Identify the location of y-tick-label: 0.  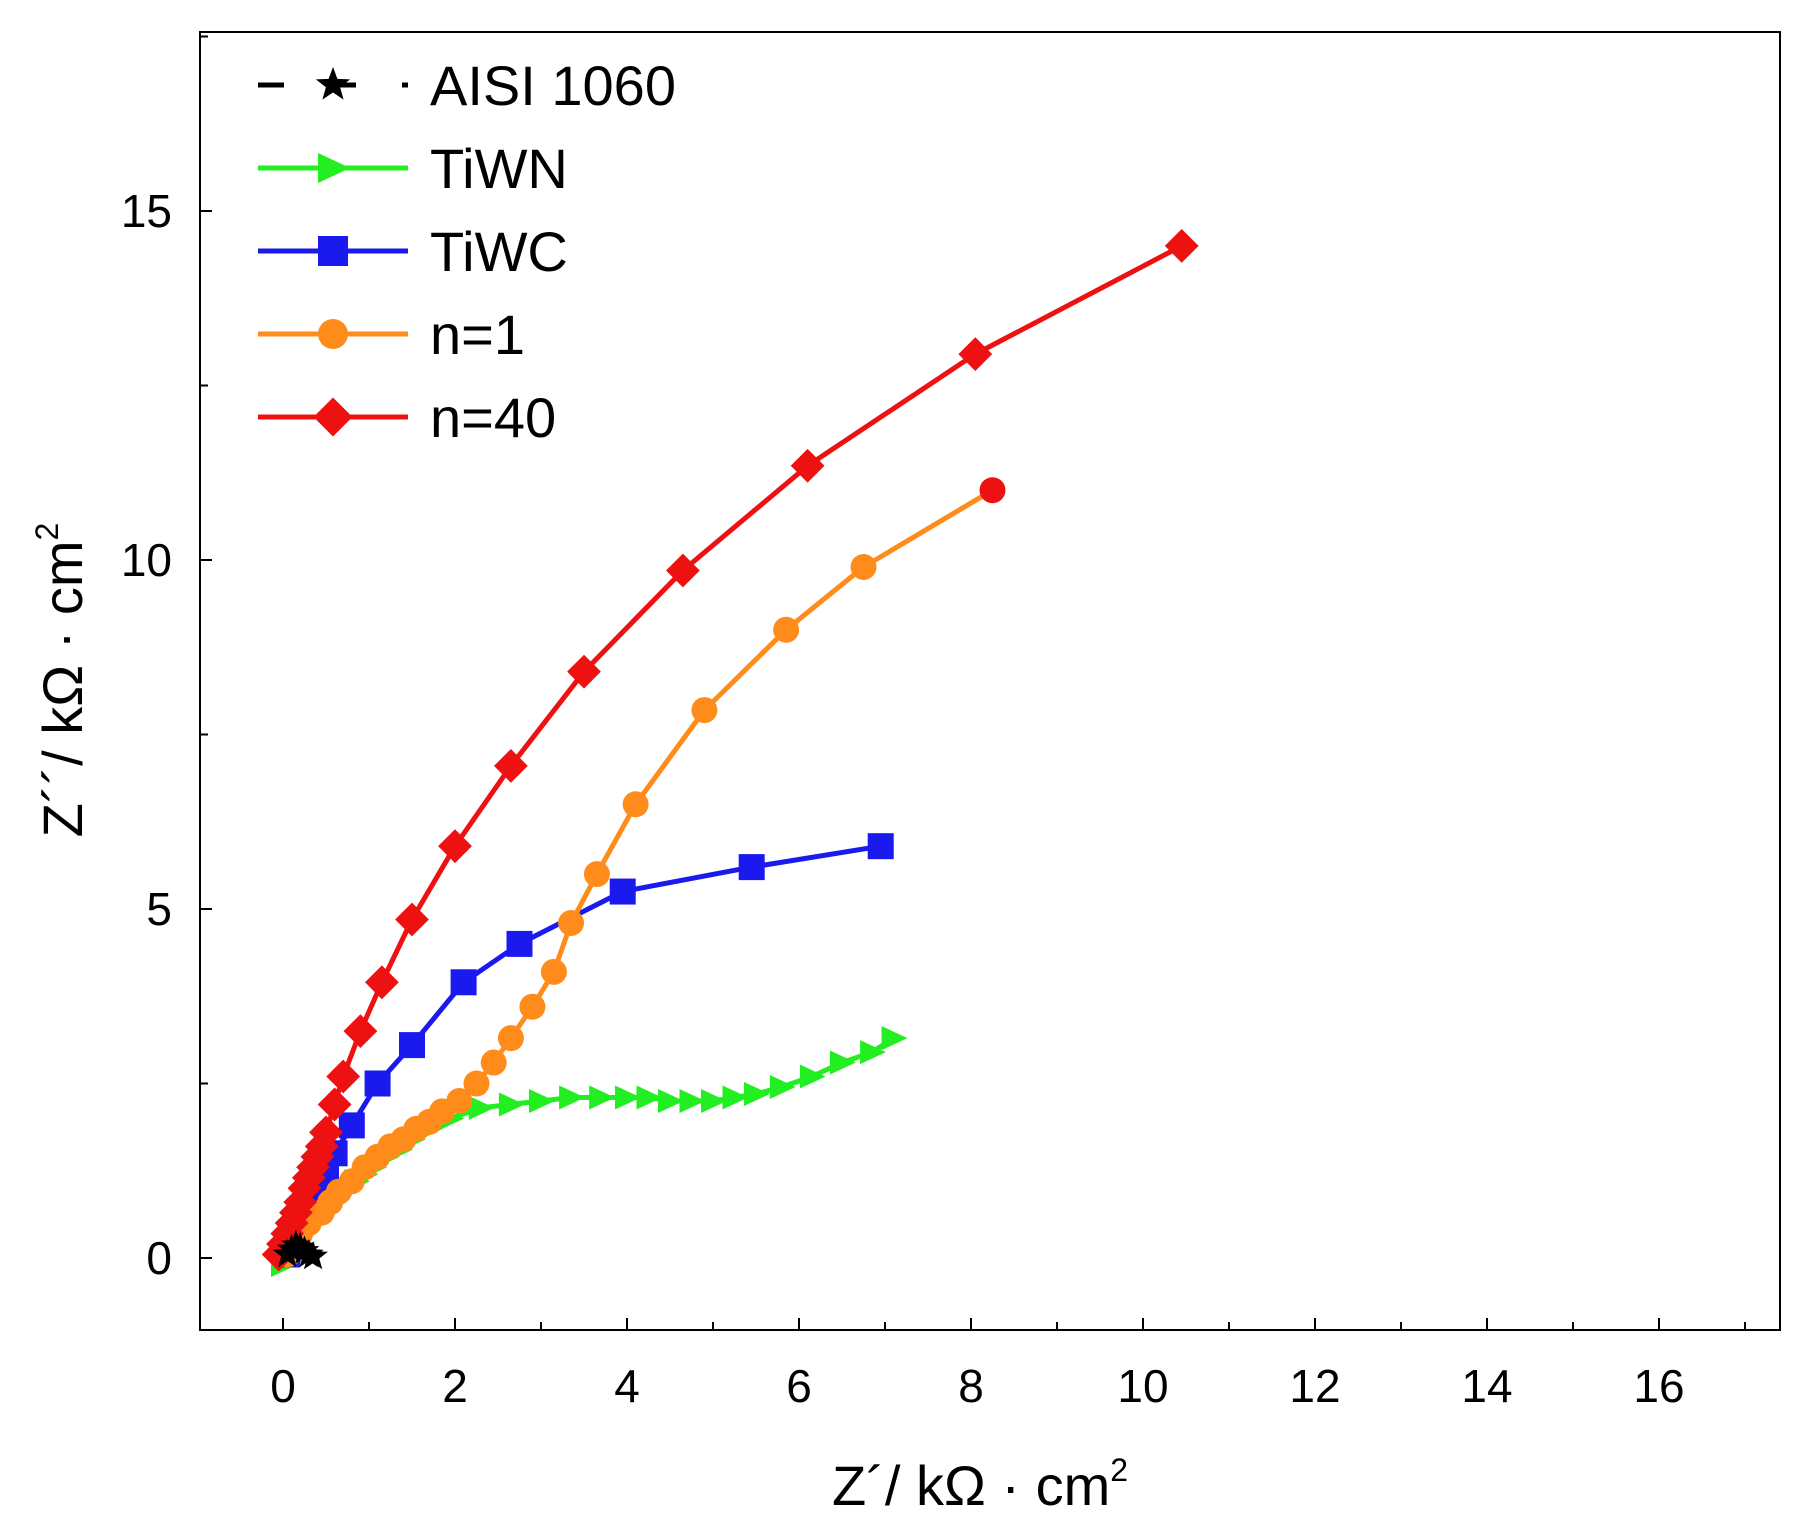
(159, 1258).